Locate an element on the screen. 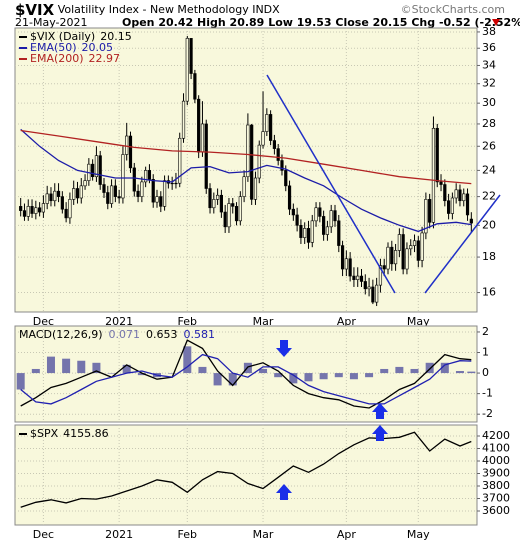 The width and height of the screenshot is (520, 540). legend-value: 4155.86 is located at coordinates (86, 433).